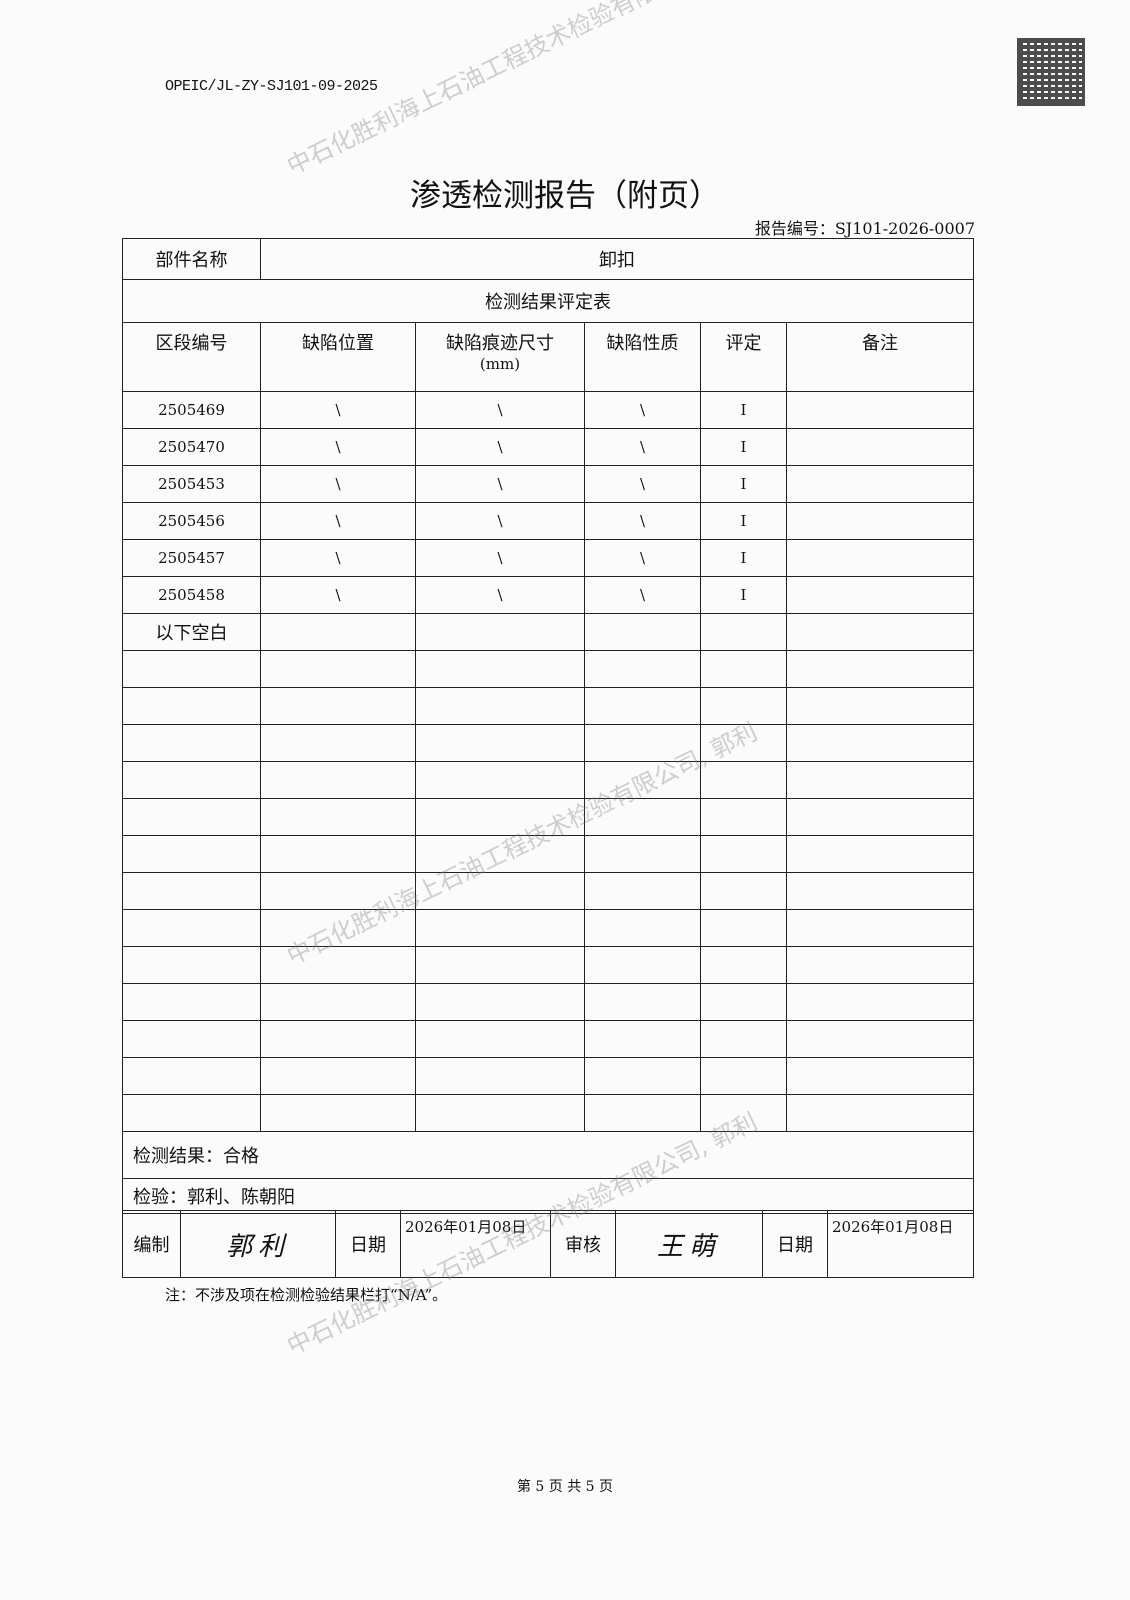 The image size is (1130, 1600). Describe the element at coordinates (548, 1155) in the screenshot. I see `test-result: 检测结果：合格` at that location.